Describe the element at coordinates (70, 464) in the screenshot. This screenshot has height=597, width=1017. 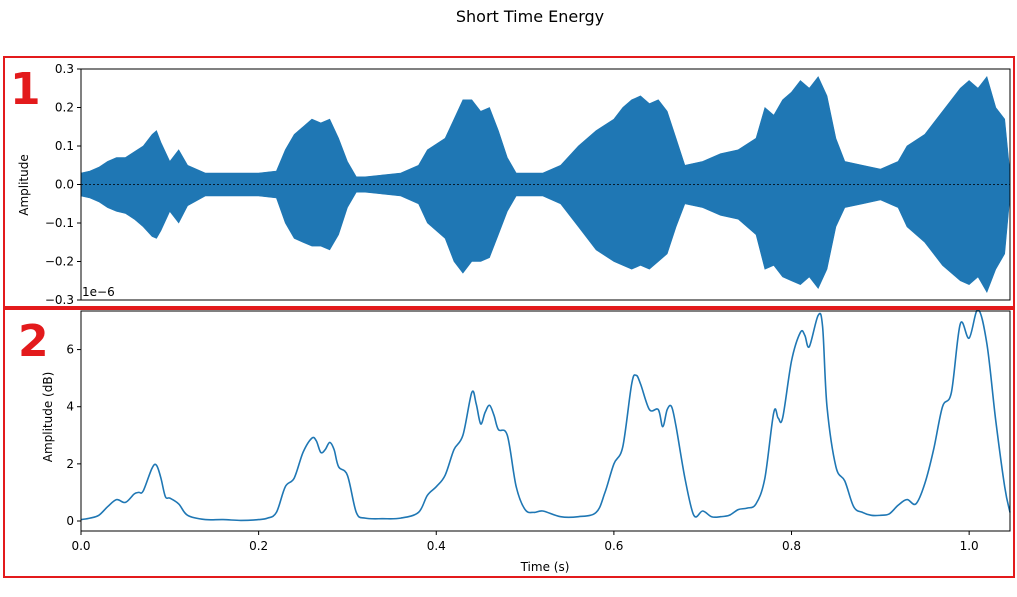
I see `y-tick-label: 2` at that location.